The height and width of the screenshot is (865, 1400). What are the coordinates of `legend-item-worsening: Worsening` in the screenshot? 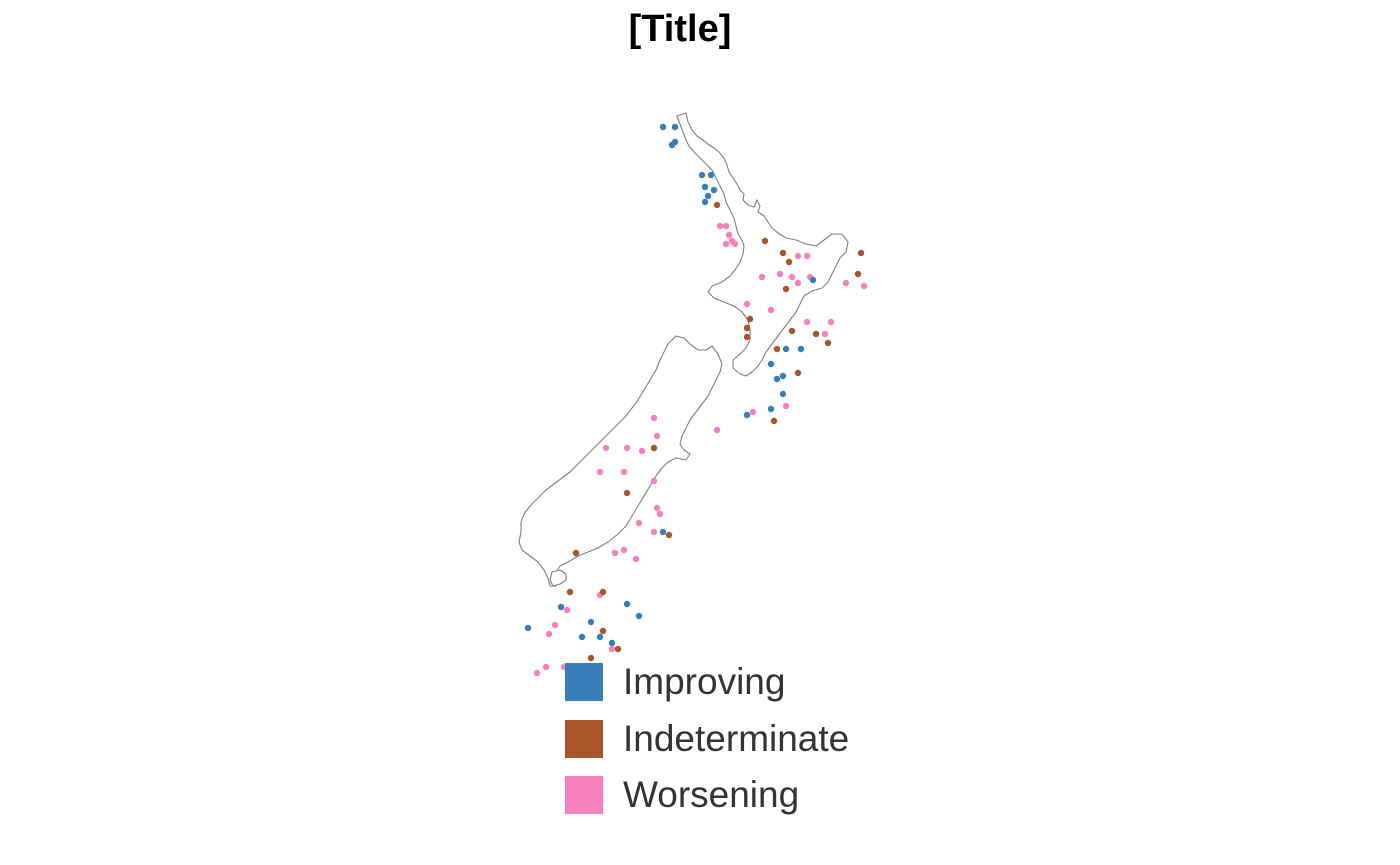 It's located at (707, 795).